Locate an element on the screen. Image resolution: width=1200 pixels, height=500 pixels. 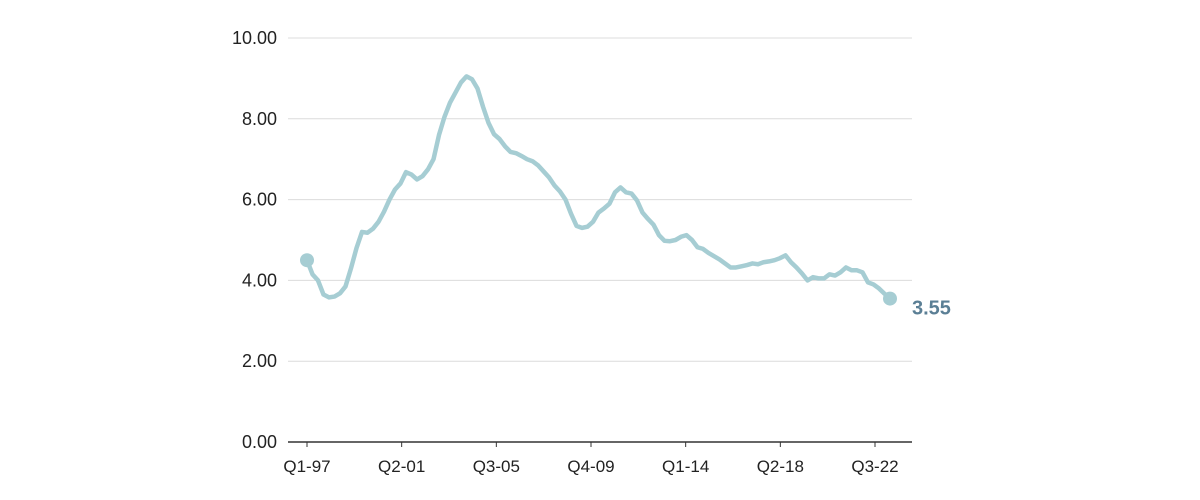
x-tick-label: Q1-14 is located at coordinates (685, 466).